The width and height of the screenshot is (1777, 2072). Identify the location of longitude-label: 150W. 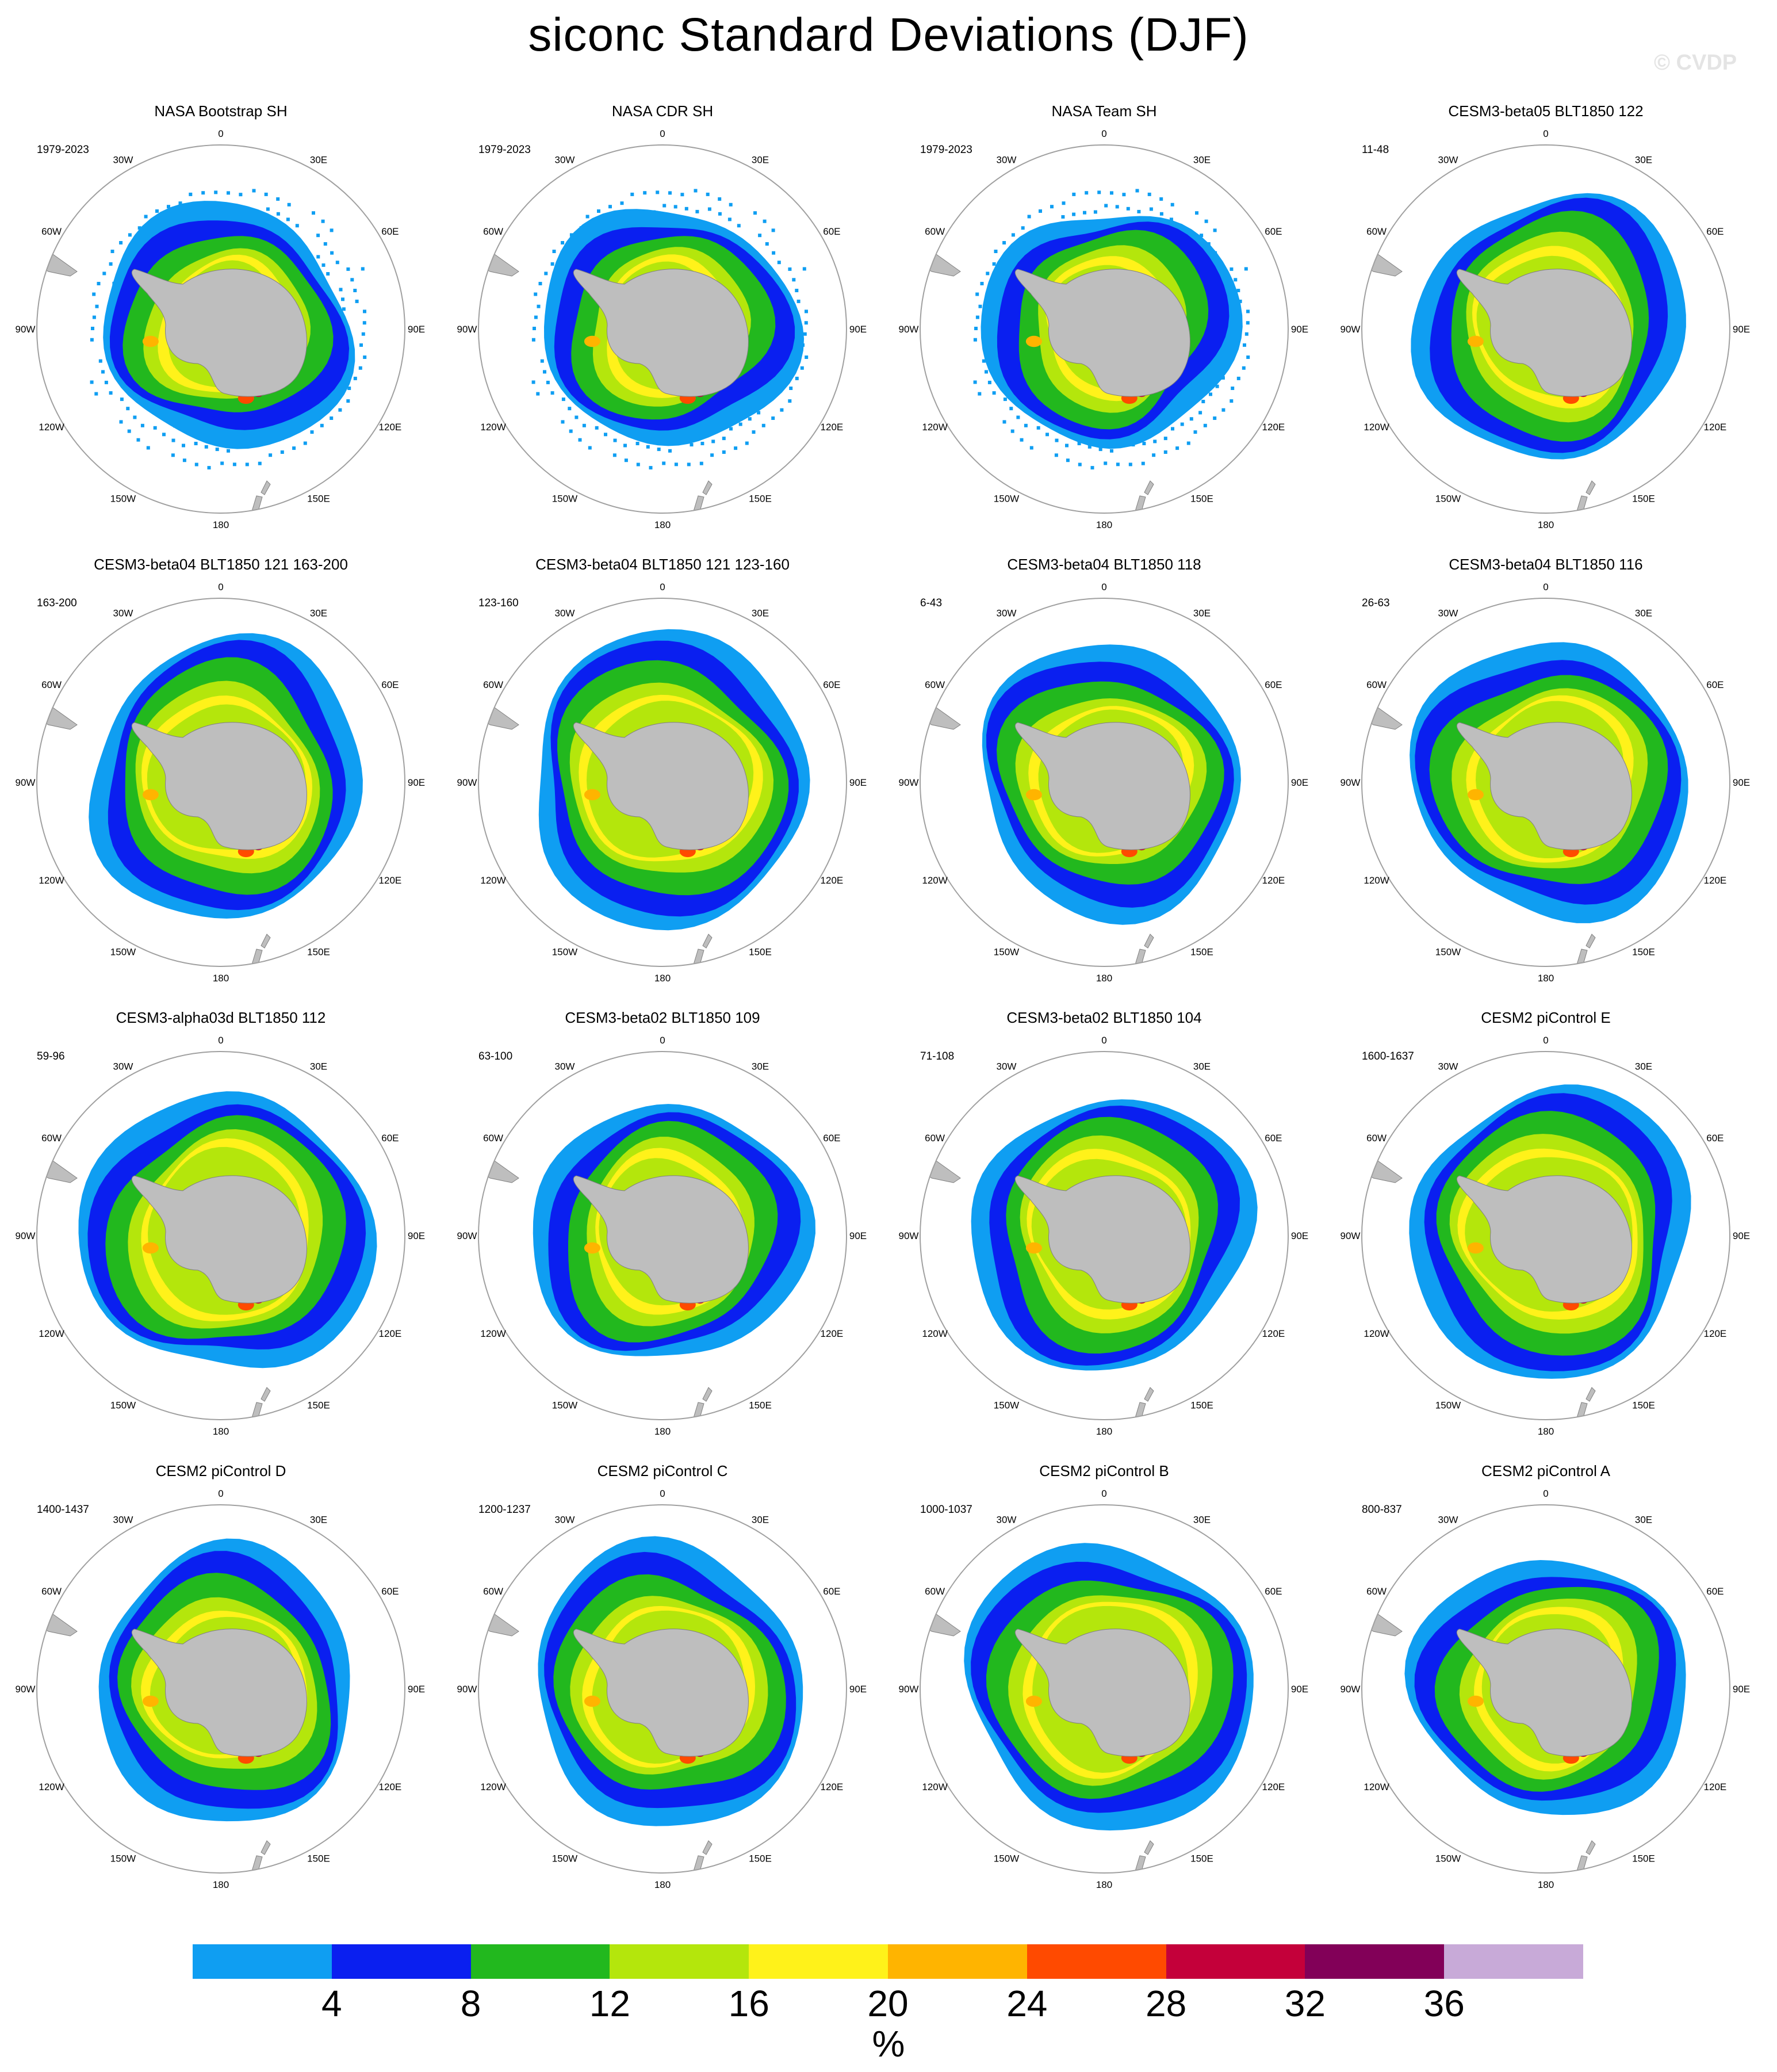
(1448, 1405).